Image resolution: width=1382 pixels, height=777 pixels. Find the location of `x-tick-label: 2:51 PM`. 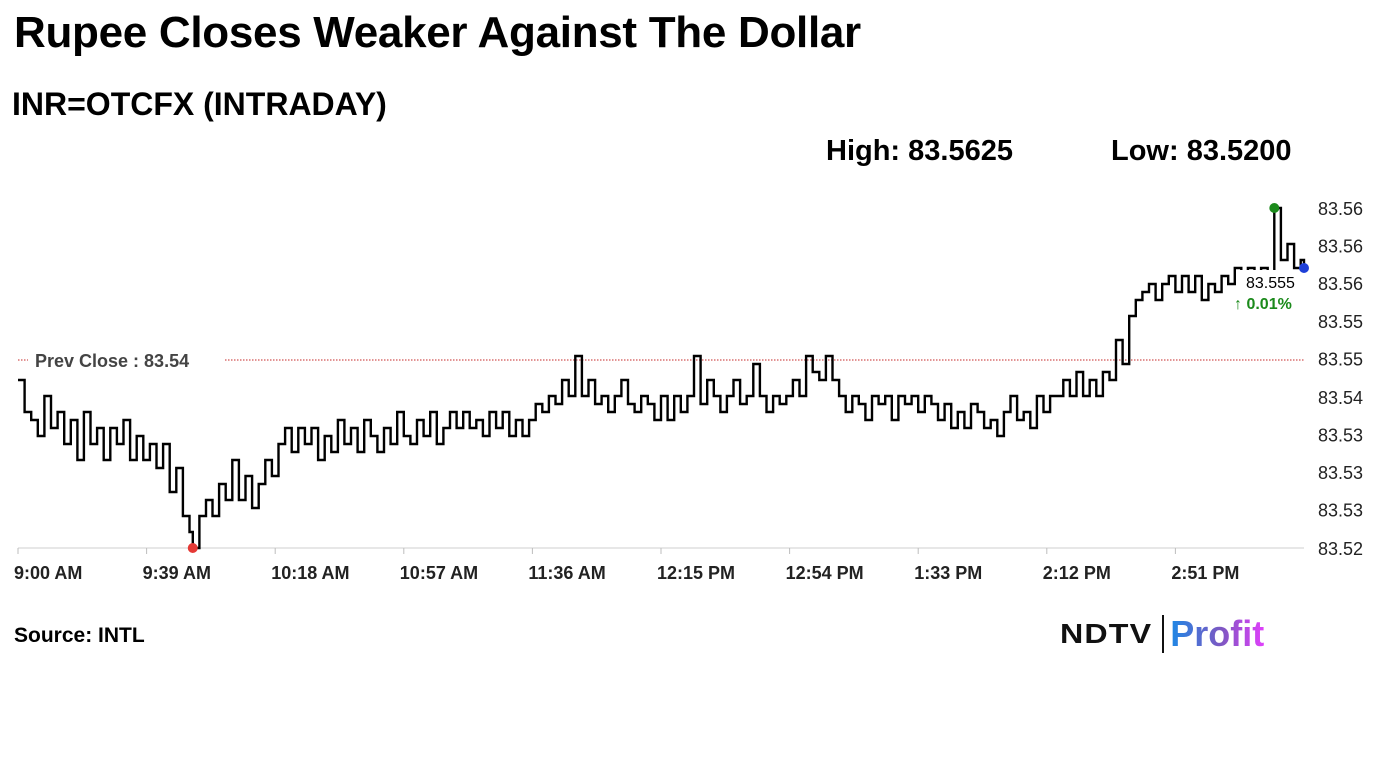

x-tick-label: 2:51 PM is located at coordinates (1205, 573).